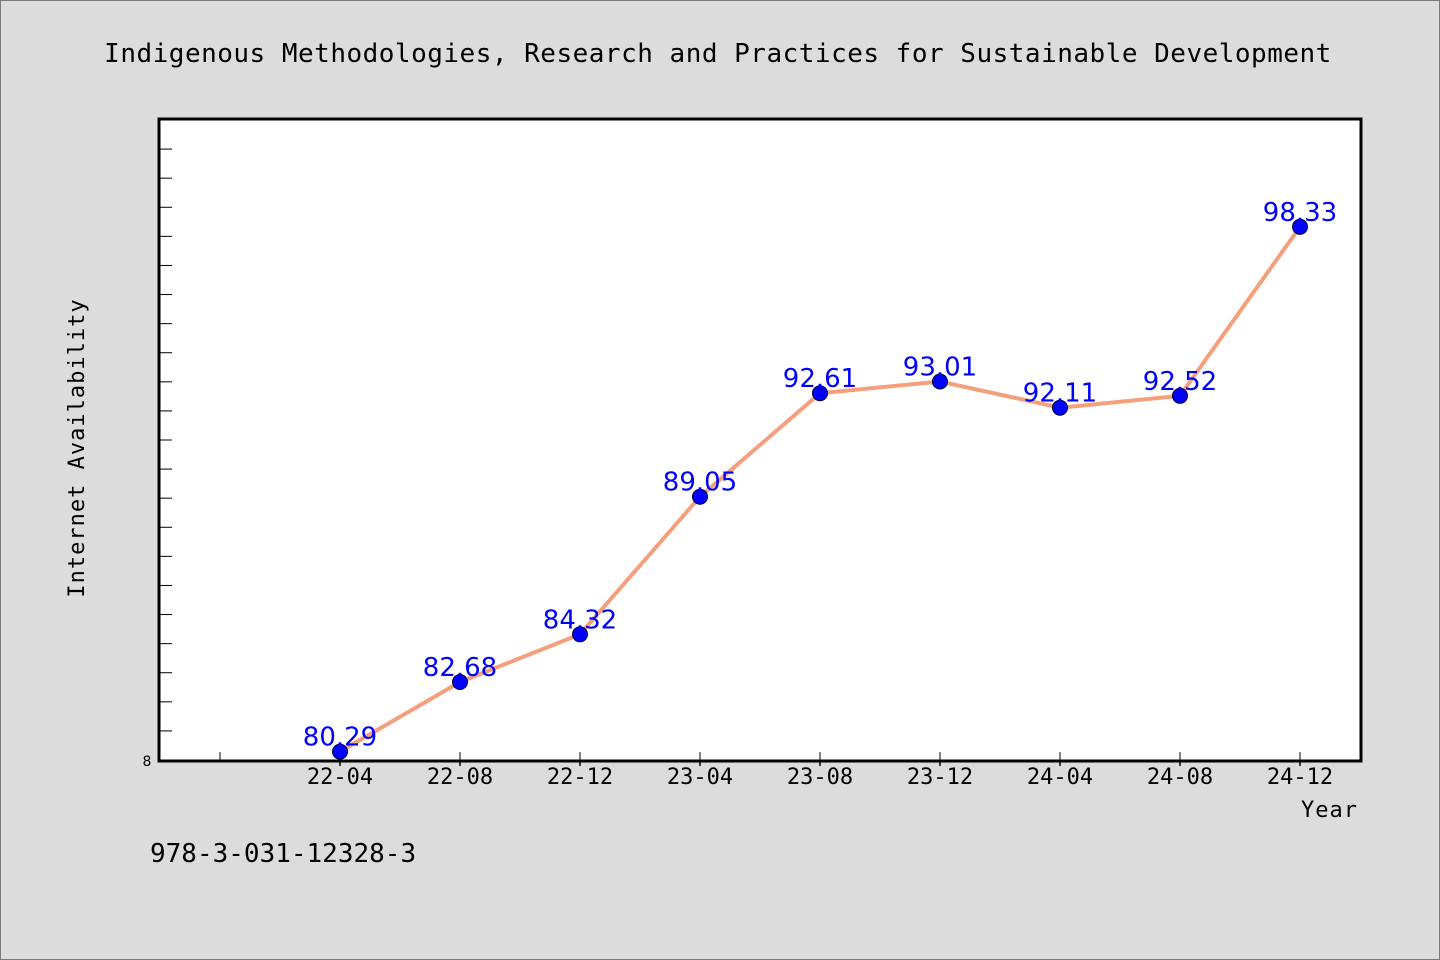 The width and height of the screenshot is (1440, 960). What do you see at coordinates (460, 777) in the screenshot?
I see `x-tick-label: 22-08` at bounding box center [460, 777].